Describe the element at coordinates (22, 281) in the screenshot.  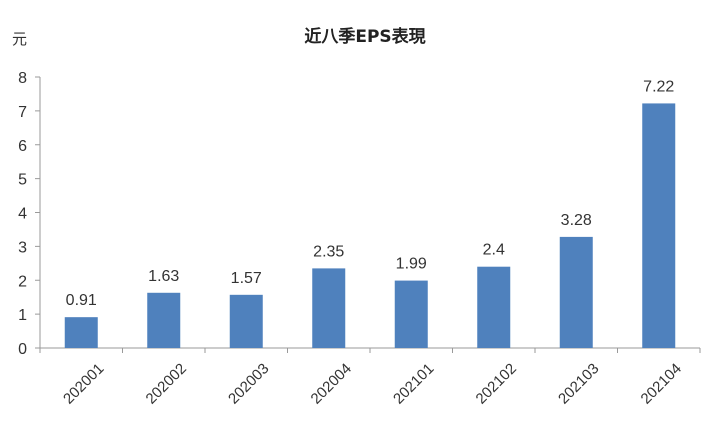
I see `y-tick-label: 2` at that location.